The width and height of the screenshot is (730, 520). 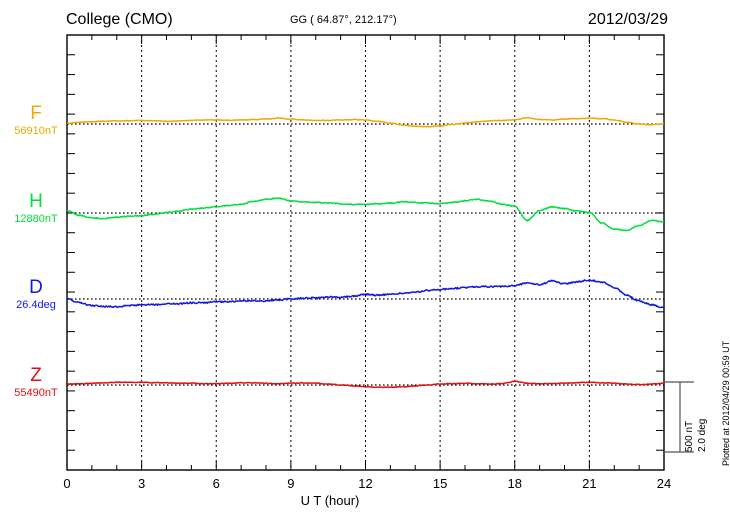 What do you see at coordinates (290, 483) in the screenshot?
I see `x-tick-label: 9` at bounding box center [290, 483].